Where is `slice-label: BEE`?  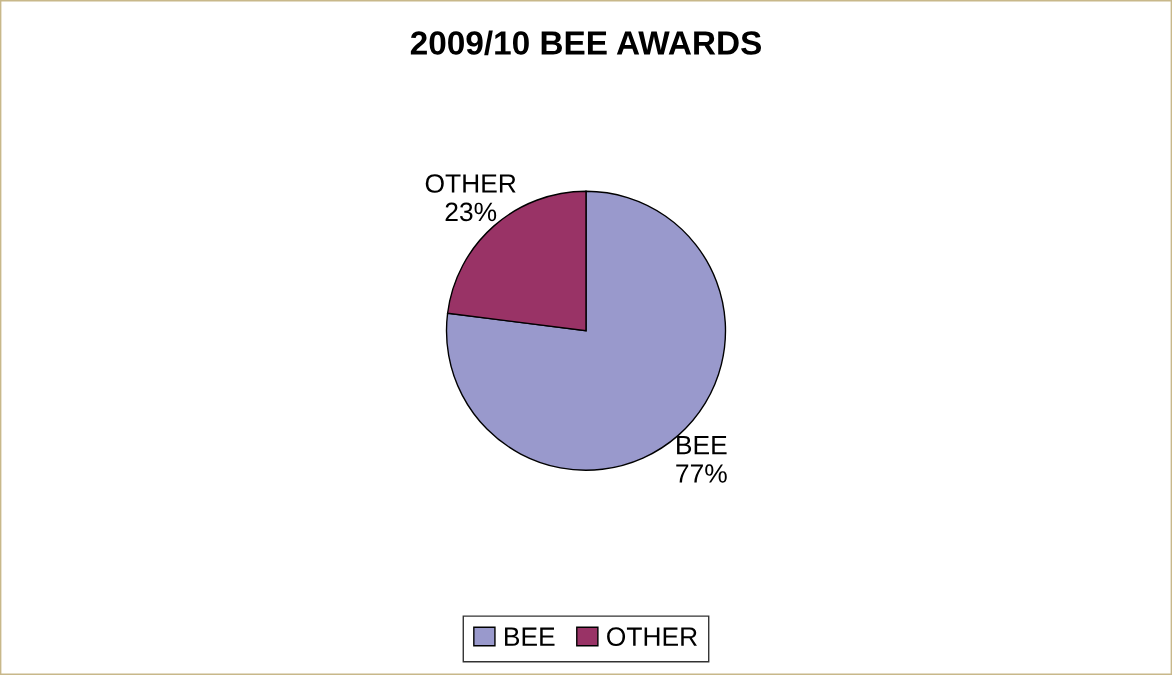 slice-label: BEE is located at coordinates (702, 445).